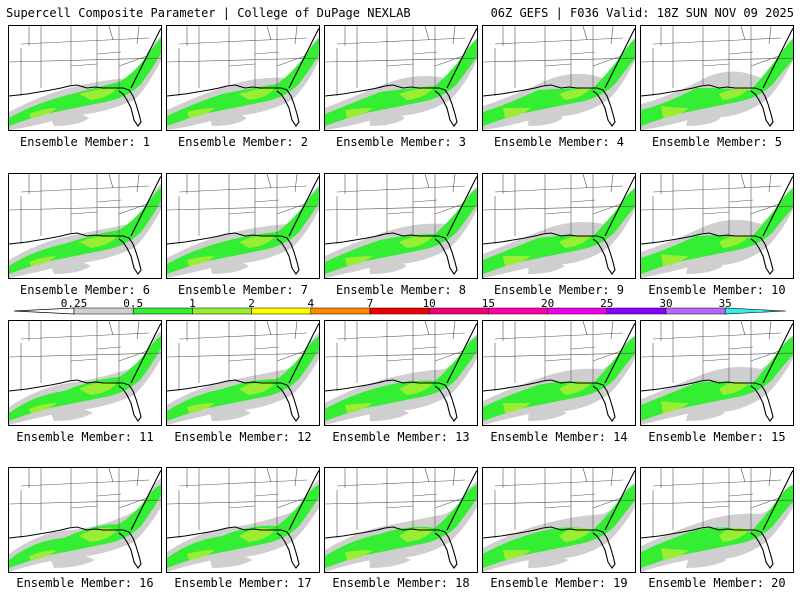 The width and height of the screenshot is (800, 600). What do you see at coordinates (311, 303) in the screenshot?
I see `colorbar-tick-label: 4` at bounding box center [311, 303].